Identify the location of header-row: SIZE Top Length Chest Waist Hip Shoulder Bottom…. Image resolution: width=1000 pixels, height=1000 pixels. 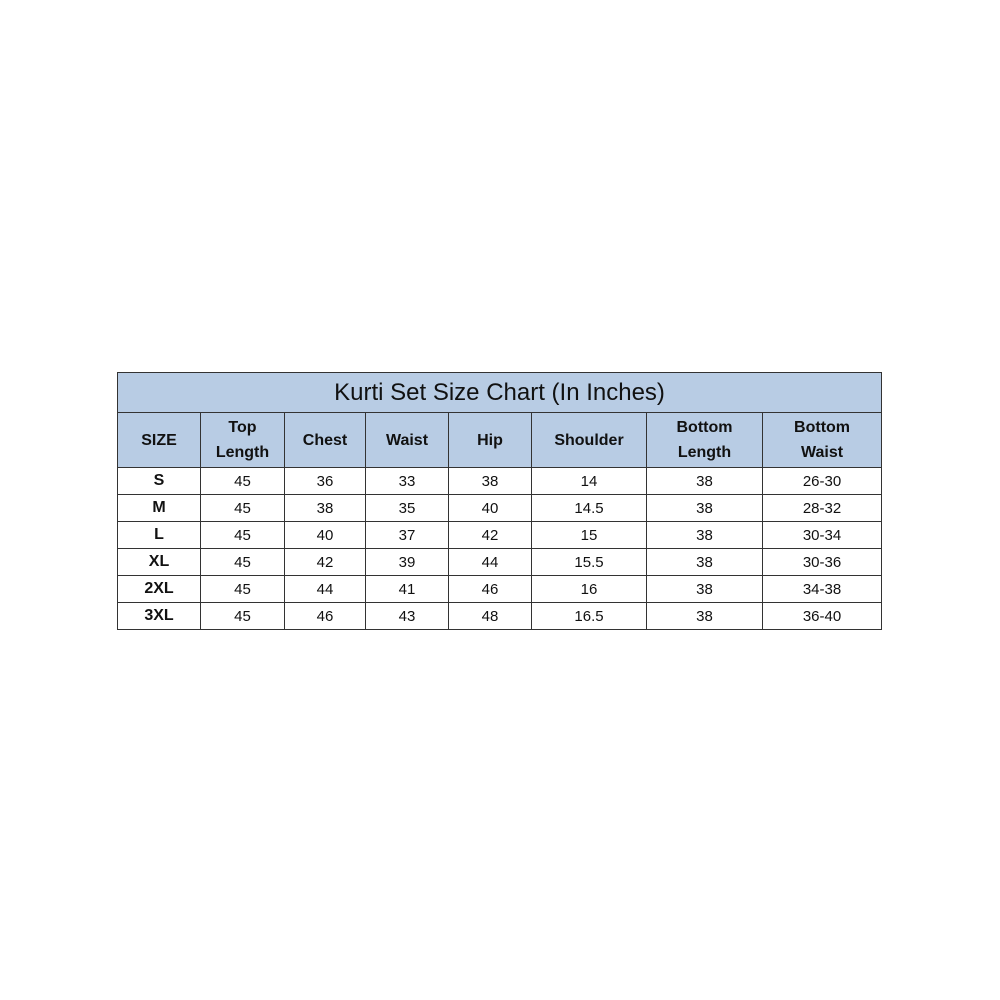
(500, 440).